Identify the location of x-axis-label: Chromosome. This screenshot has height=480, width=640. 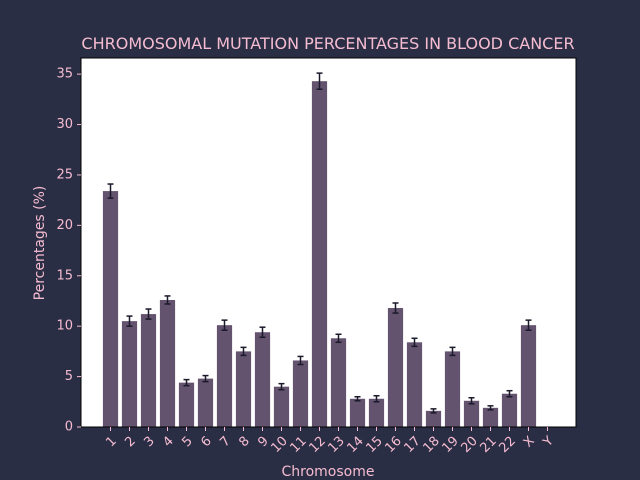
(328, 472).